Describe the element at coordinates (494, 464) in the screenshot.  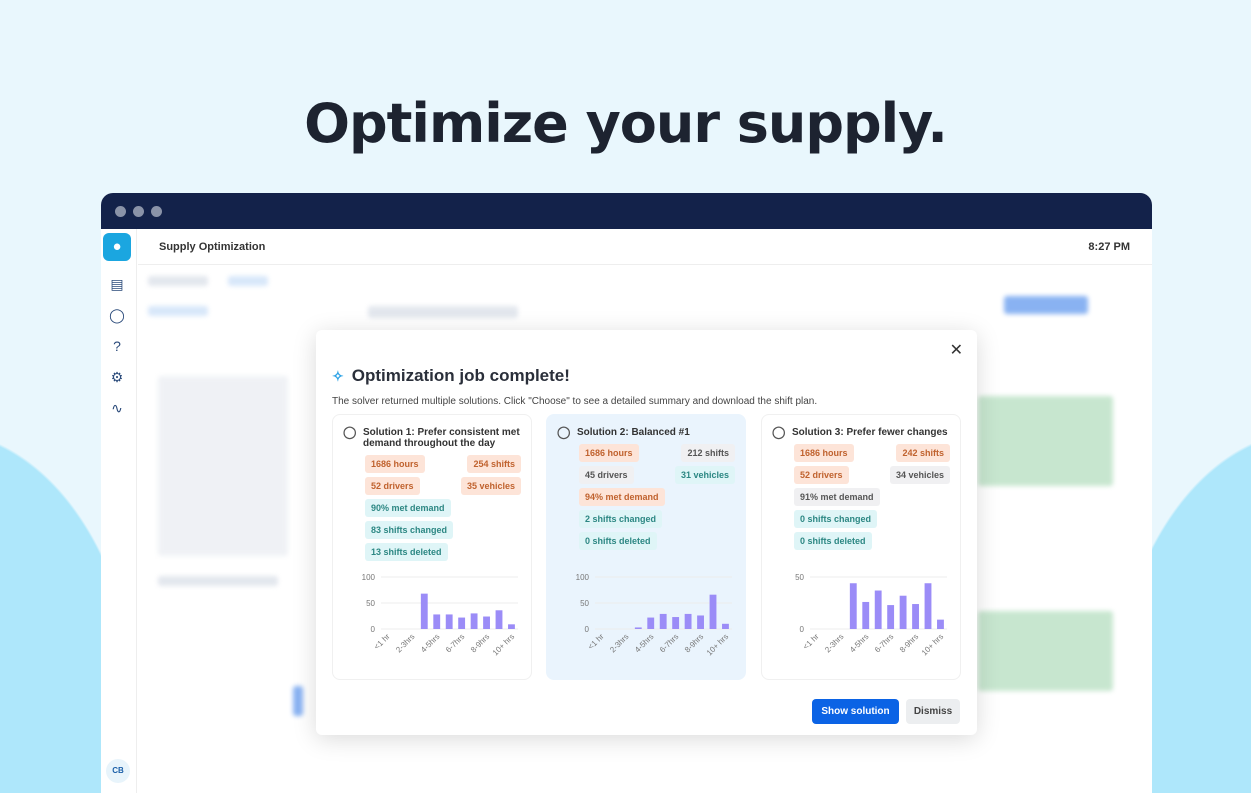
I see `metric-badge: 254 shifts` at that location.